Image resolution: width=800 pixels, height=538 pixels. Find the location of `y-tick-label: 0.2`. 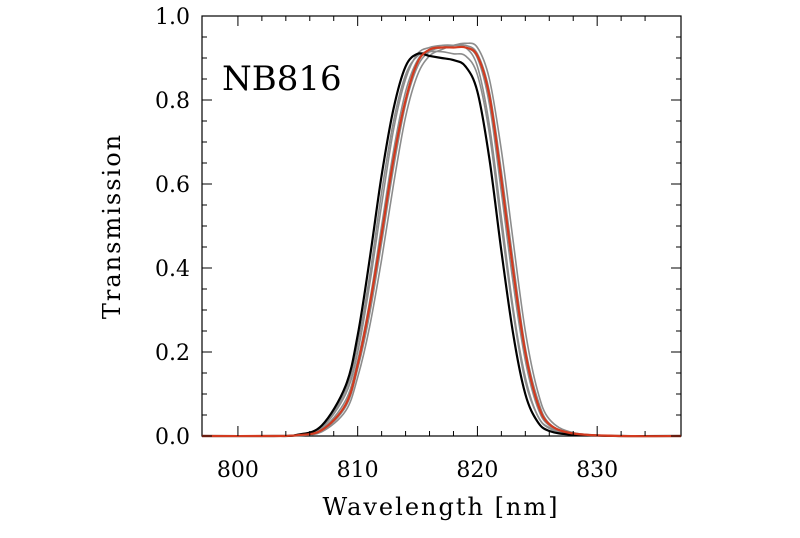

y-tick-label: 0.2 is located at coordinates (172, 353).